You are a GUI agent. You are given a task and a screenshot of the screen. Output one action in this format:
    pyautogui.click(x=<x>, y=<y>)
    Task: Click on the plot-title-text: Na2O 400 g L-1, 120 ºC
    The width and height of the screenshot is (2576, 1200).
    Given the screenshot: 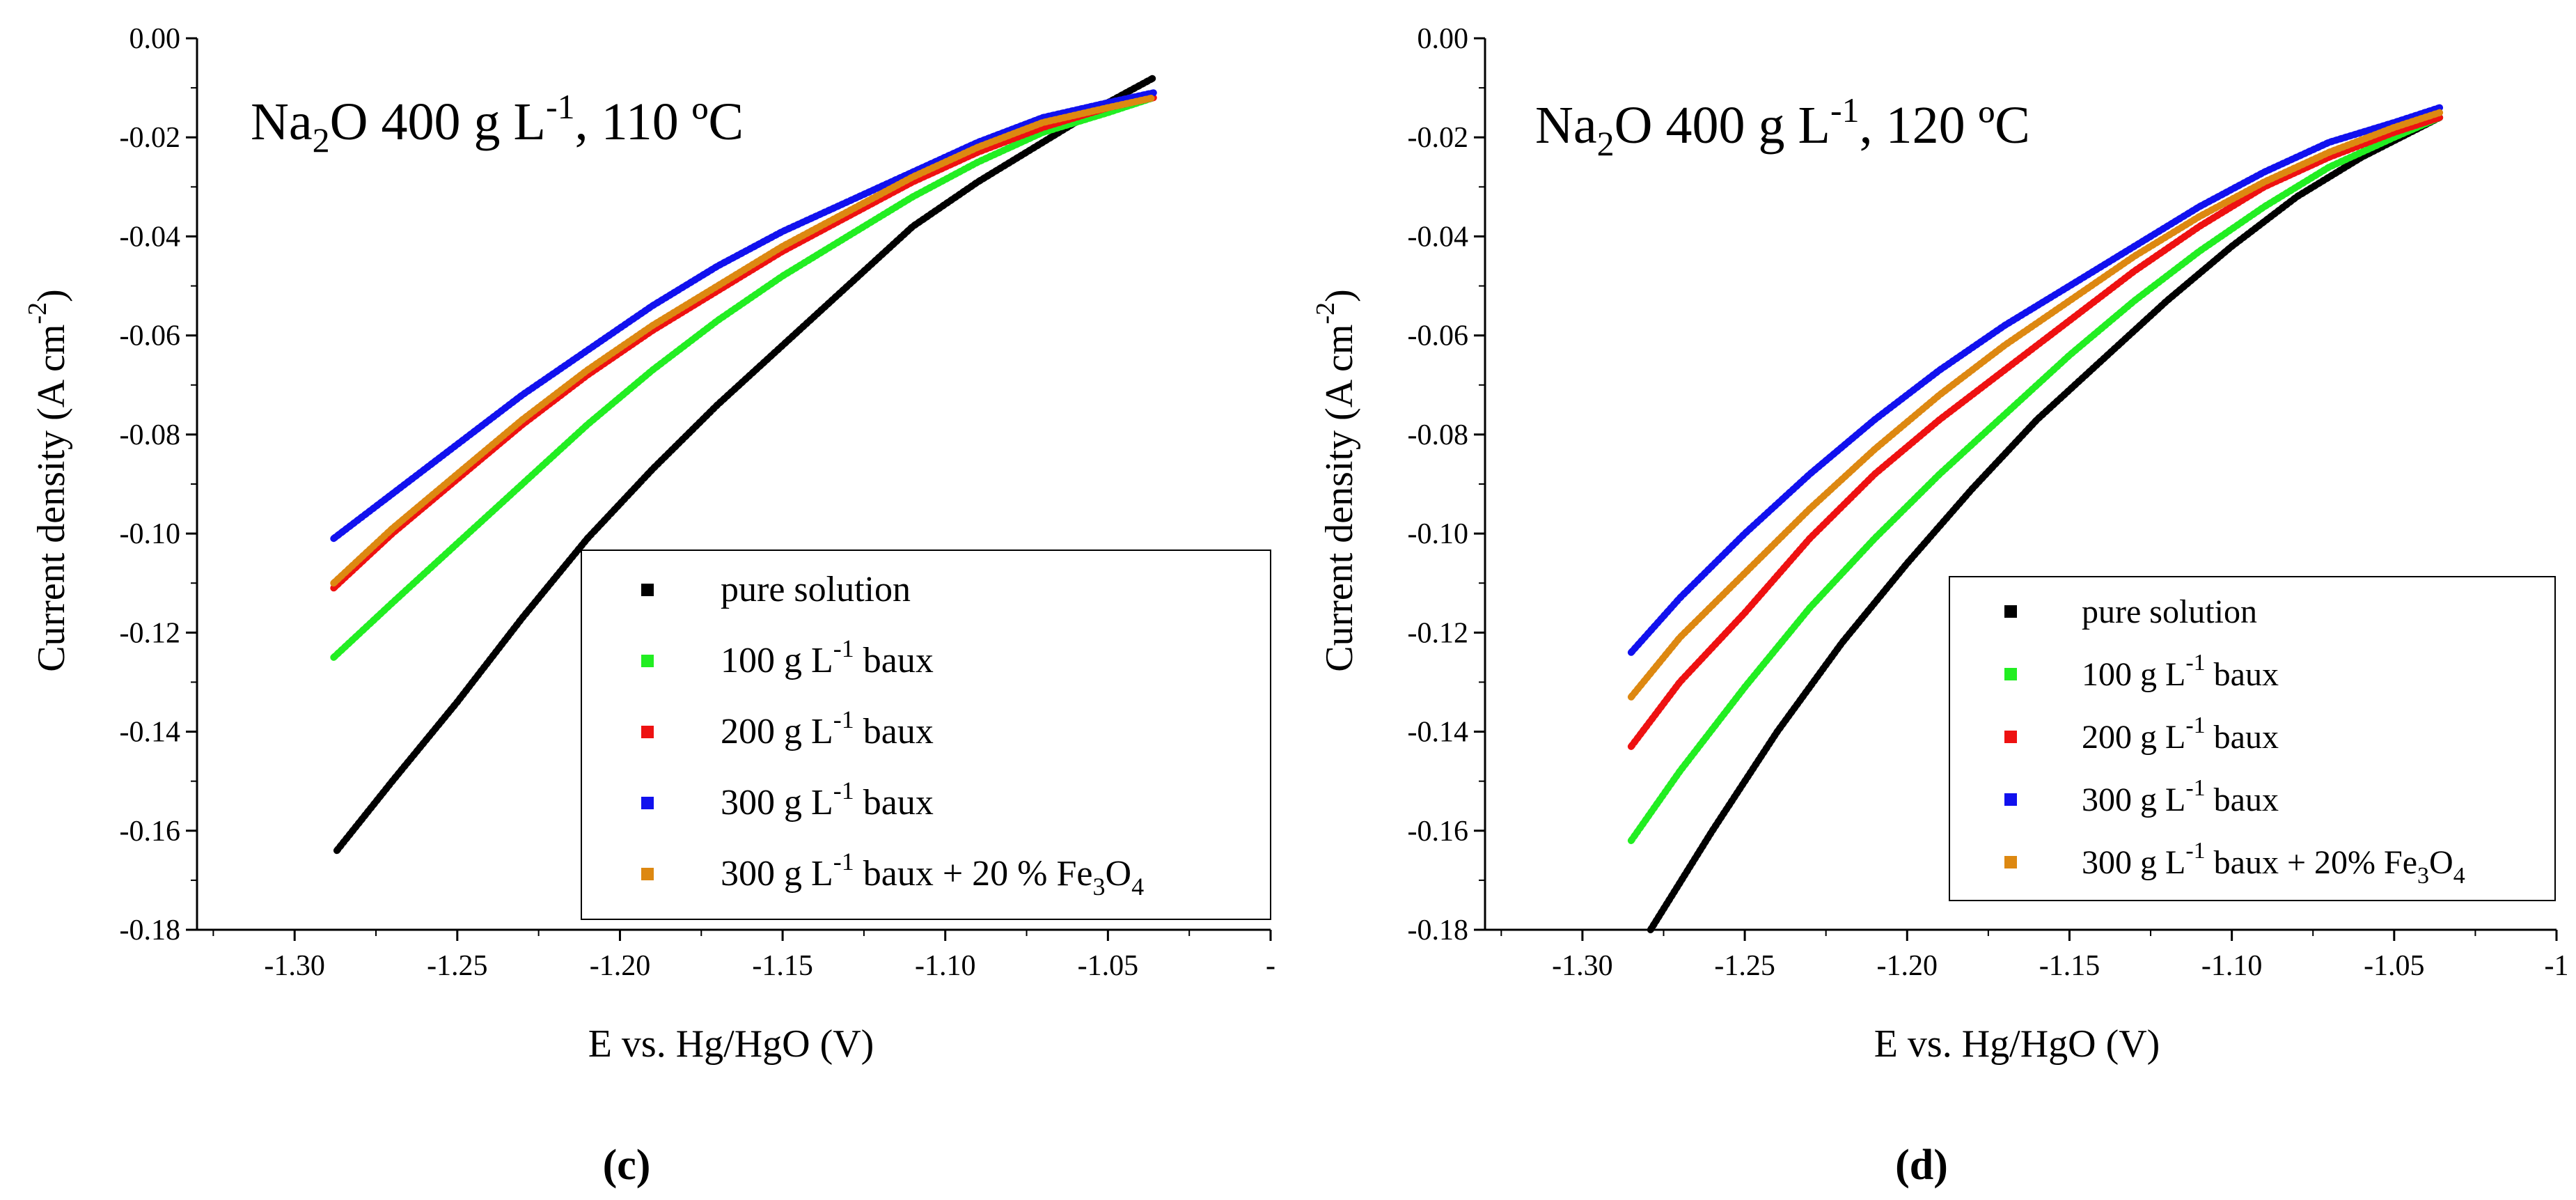 What is the action you would take?
    pyautogui.click(x=1782, y=127)
    